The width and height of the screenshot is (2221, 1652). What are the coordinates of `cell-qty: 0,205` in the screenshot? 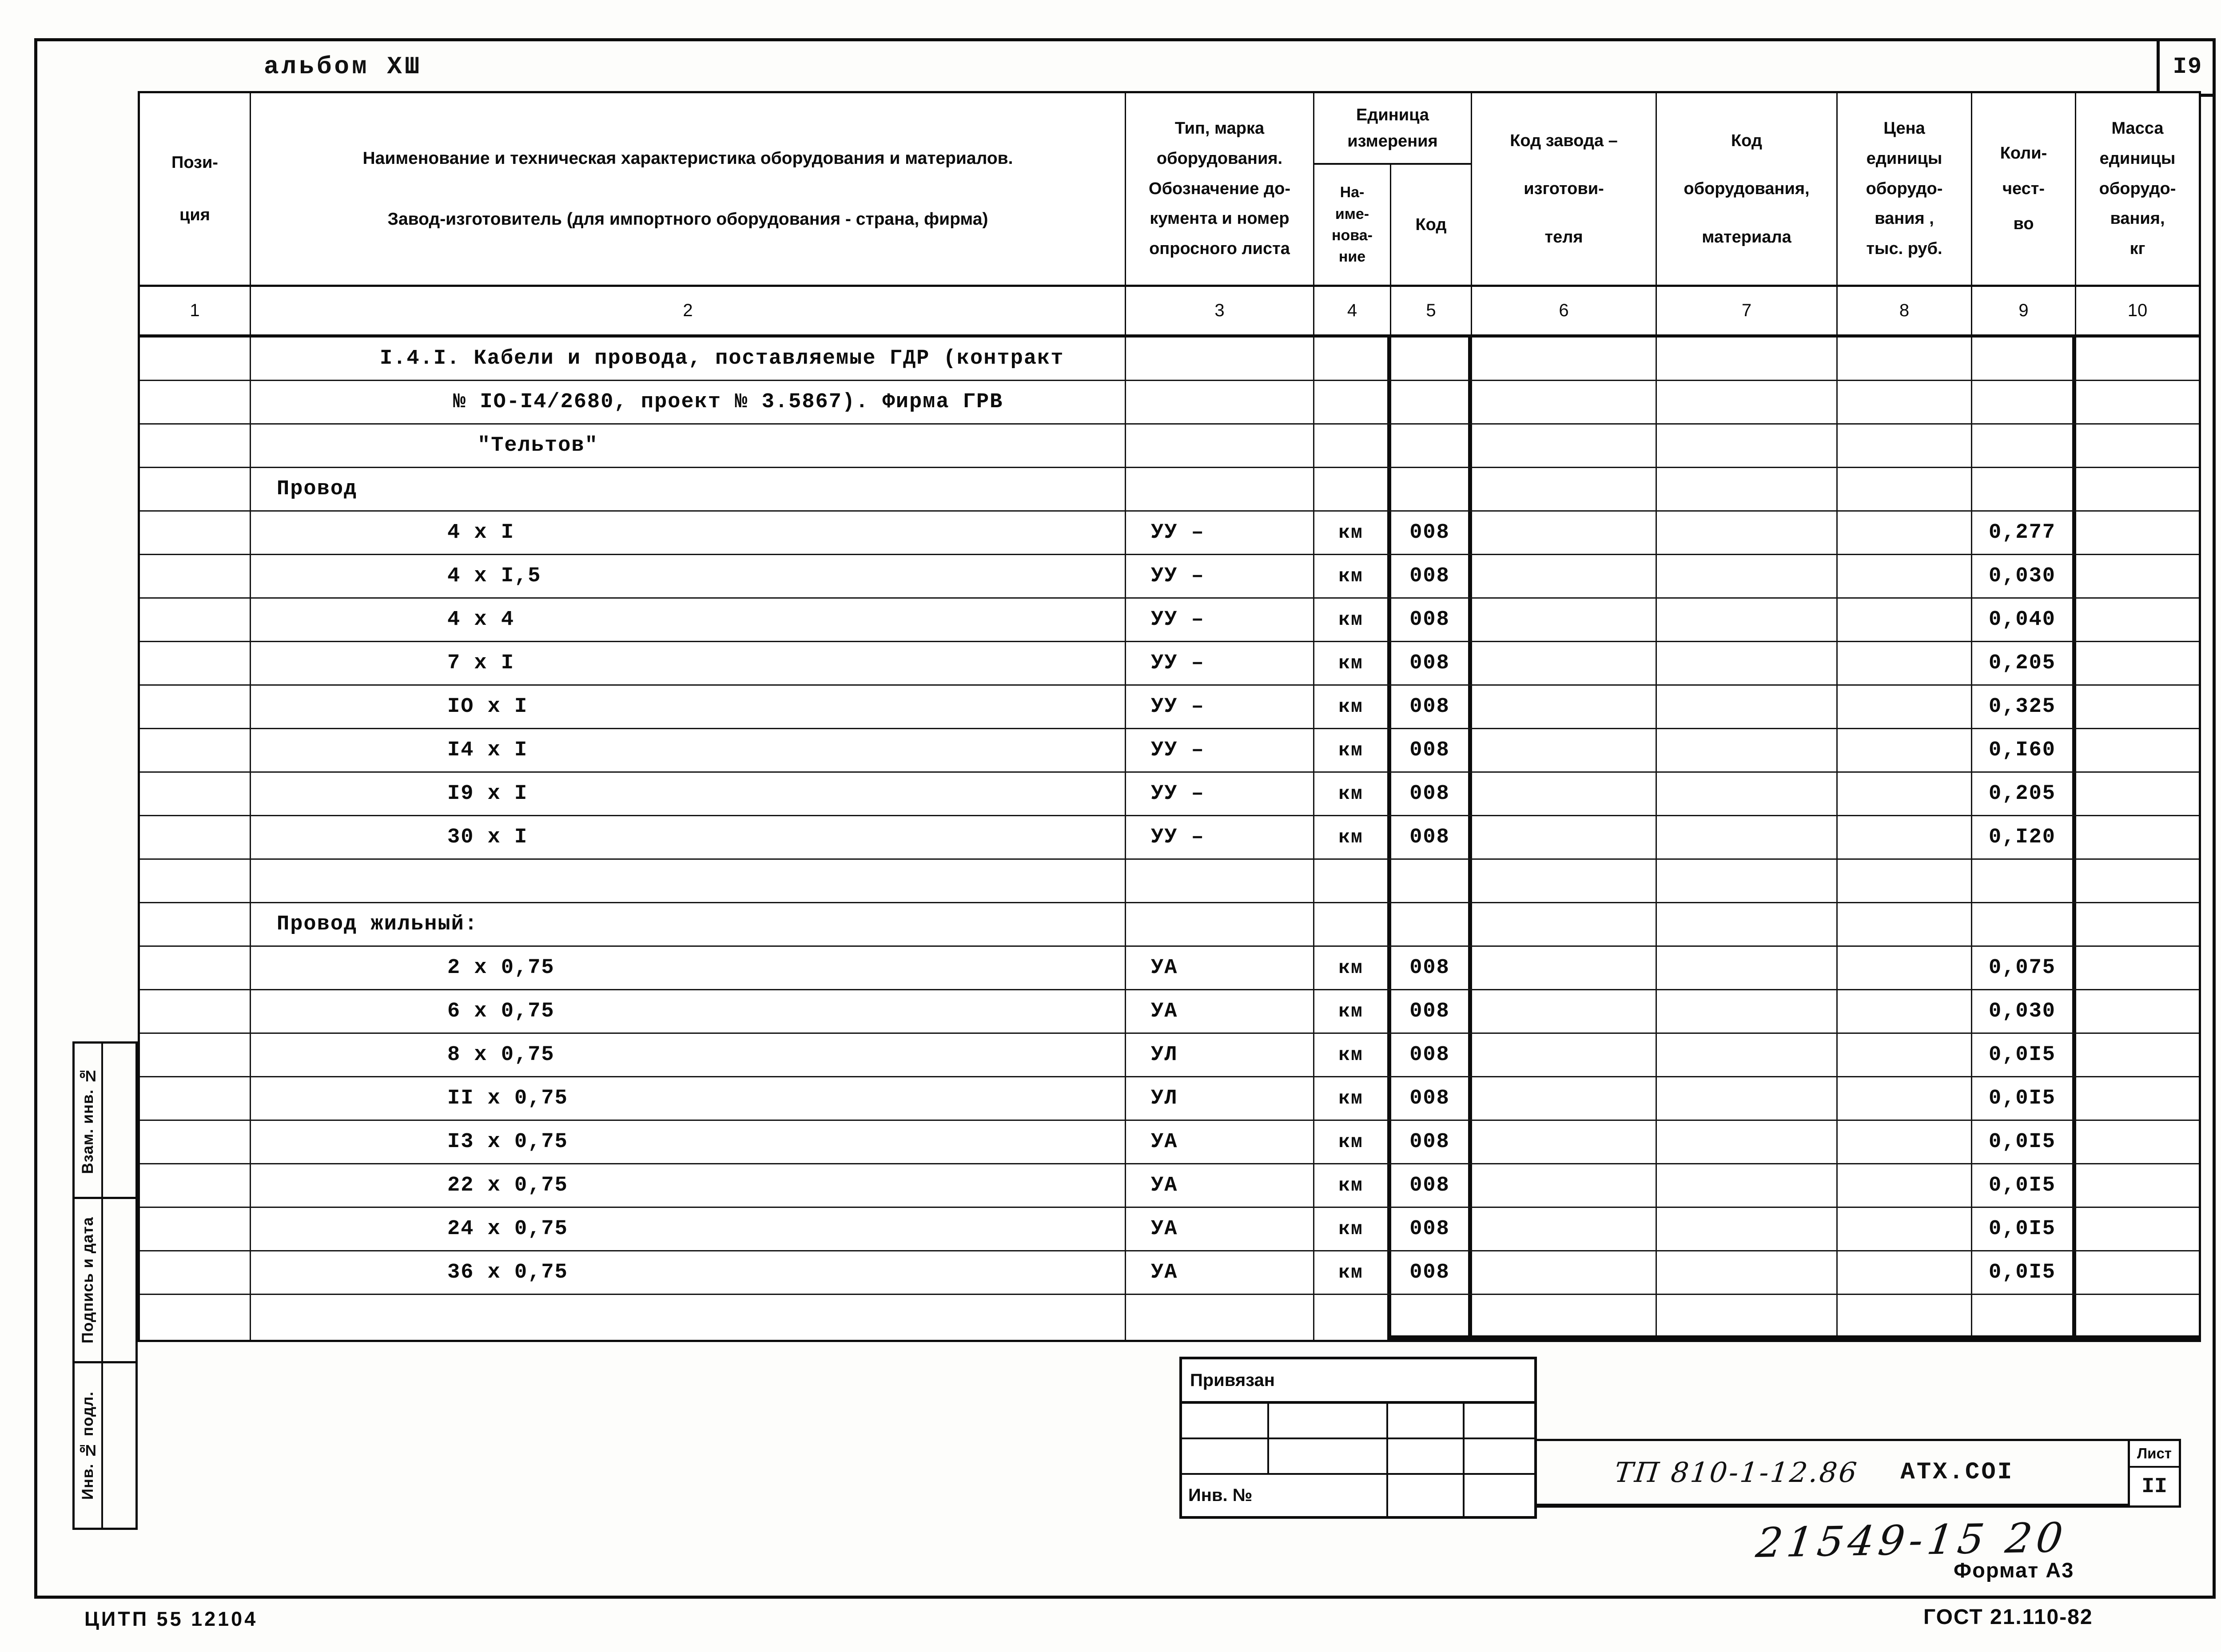 It's located at (2024, 794).